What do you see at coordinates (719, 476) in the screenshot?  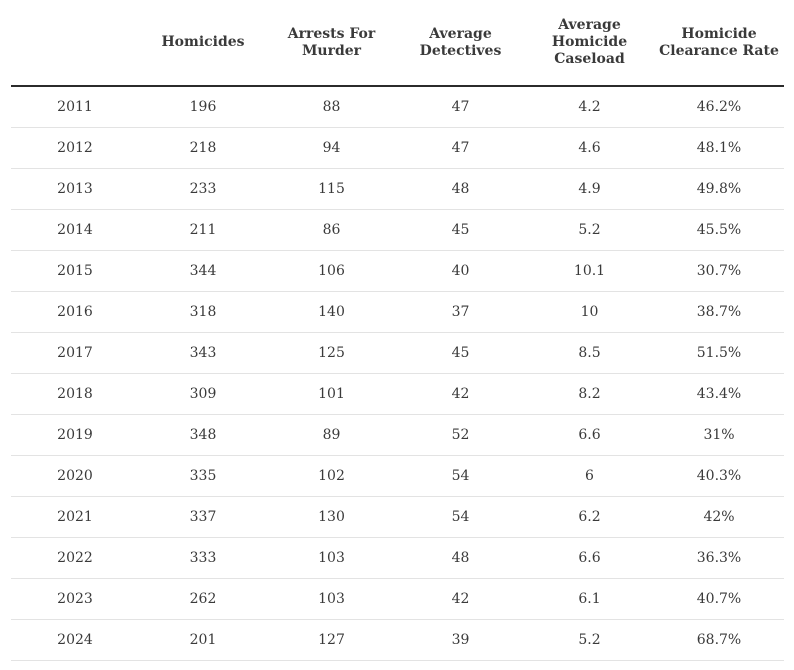 I see `cell-homicide-clearance-rate: 40.3%` at bounding box center [719, 476].